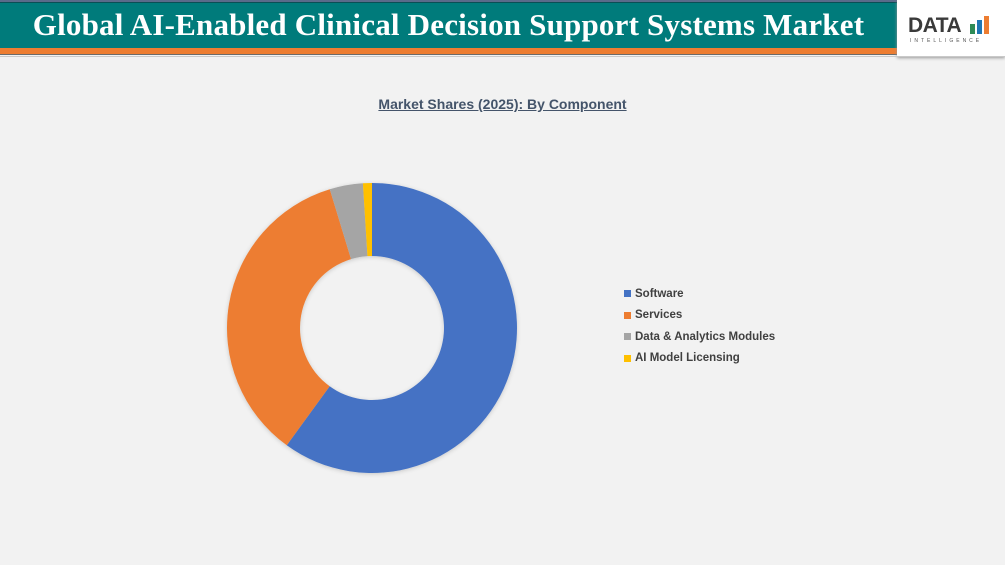  Describe the element at coordinates (348, 221) in the screenshot. I see `donut-slice-data-analytics-modules` at that location.